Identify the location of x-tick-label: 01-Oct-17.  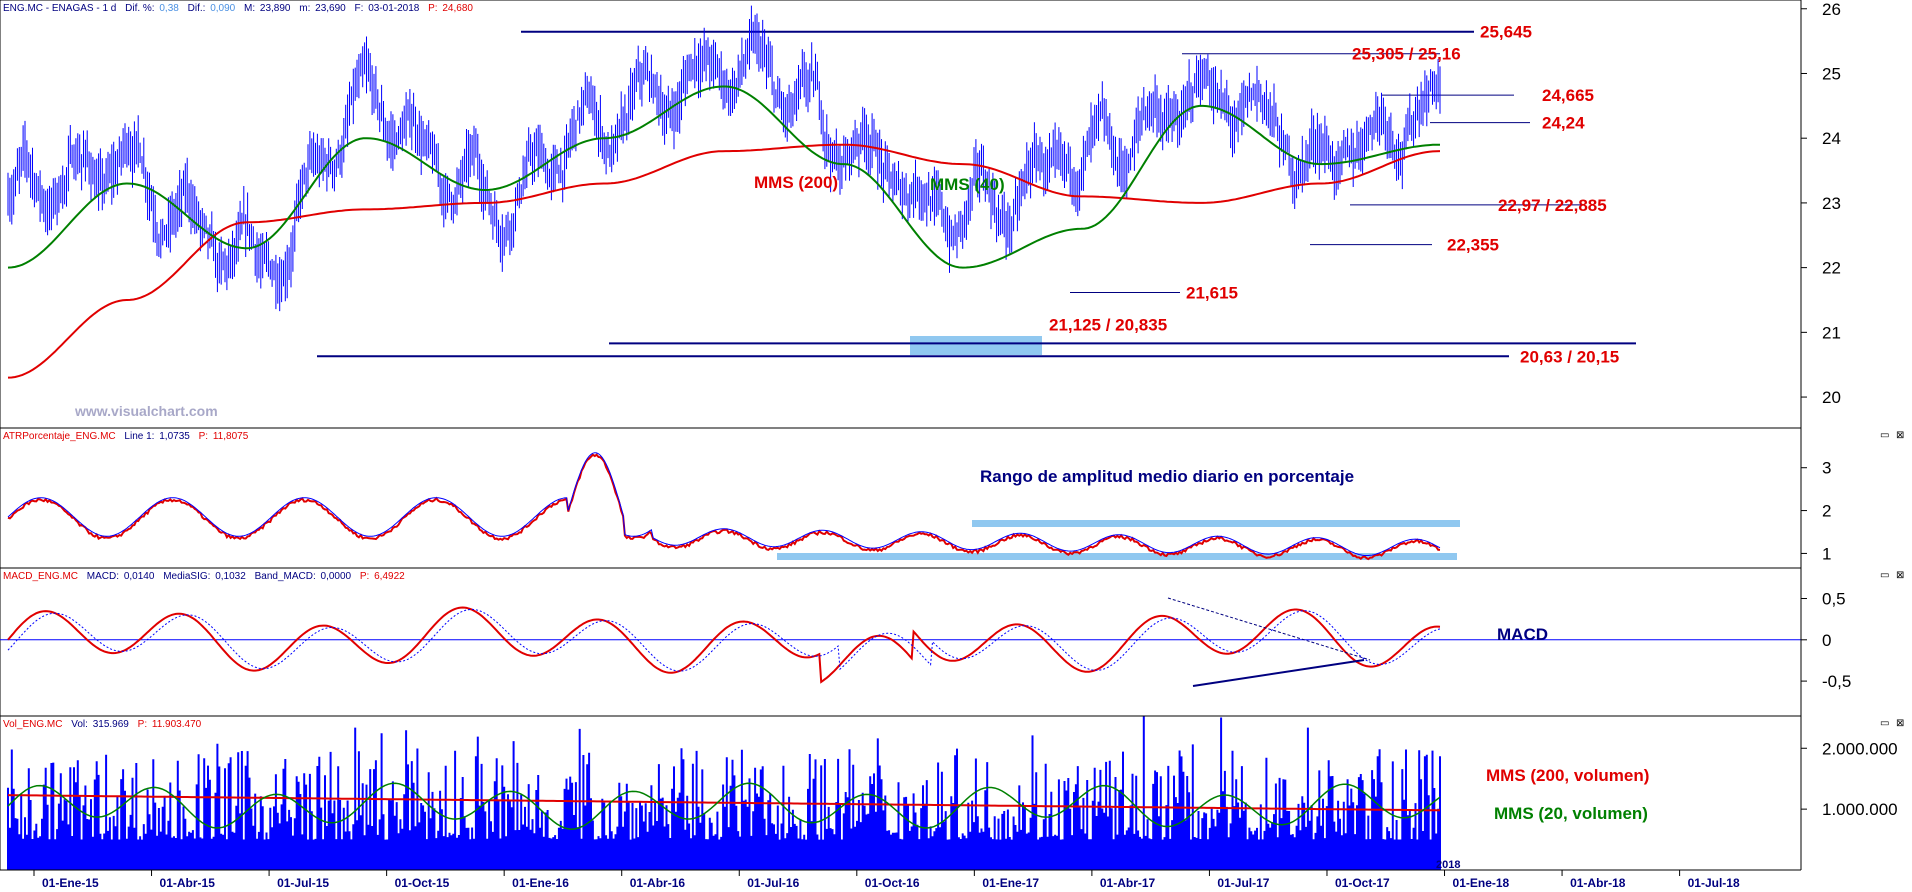
(1362, 883).